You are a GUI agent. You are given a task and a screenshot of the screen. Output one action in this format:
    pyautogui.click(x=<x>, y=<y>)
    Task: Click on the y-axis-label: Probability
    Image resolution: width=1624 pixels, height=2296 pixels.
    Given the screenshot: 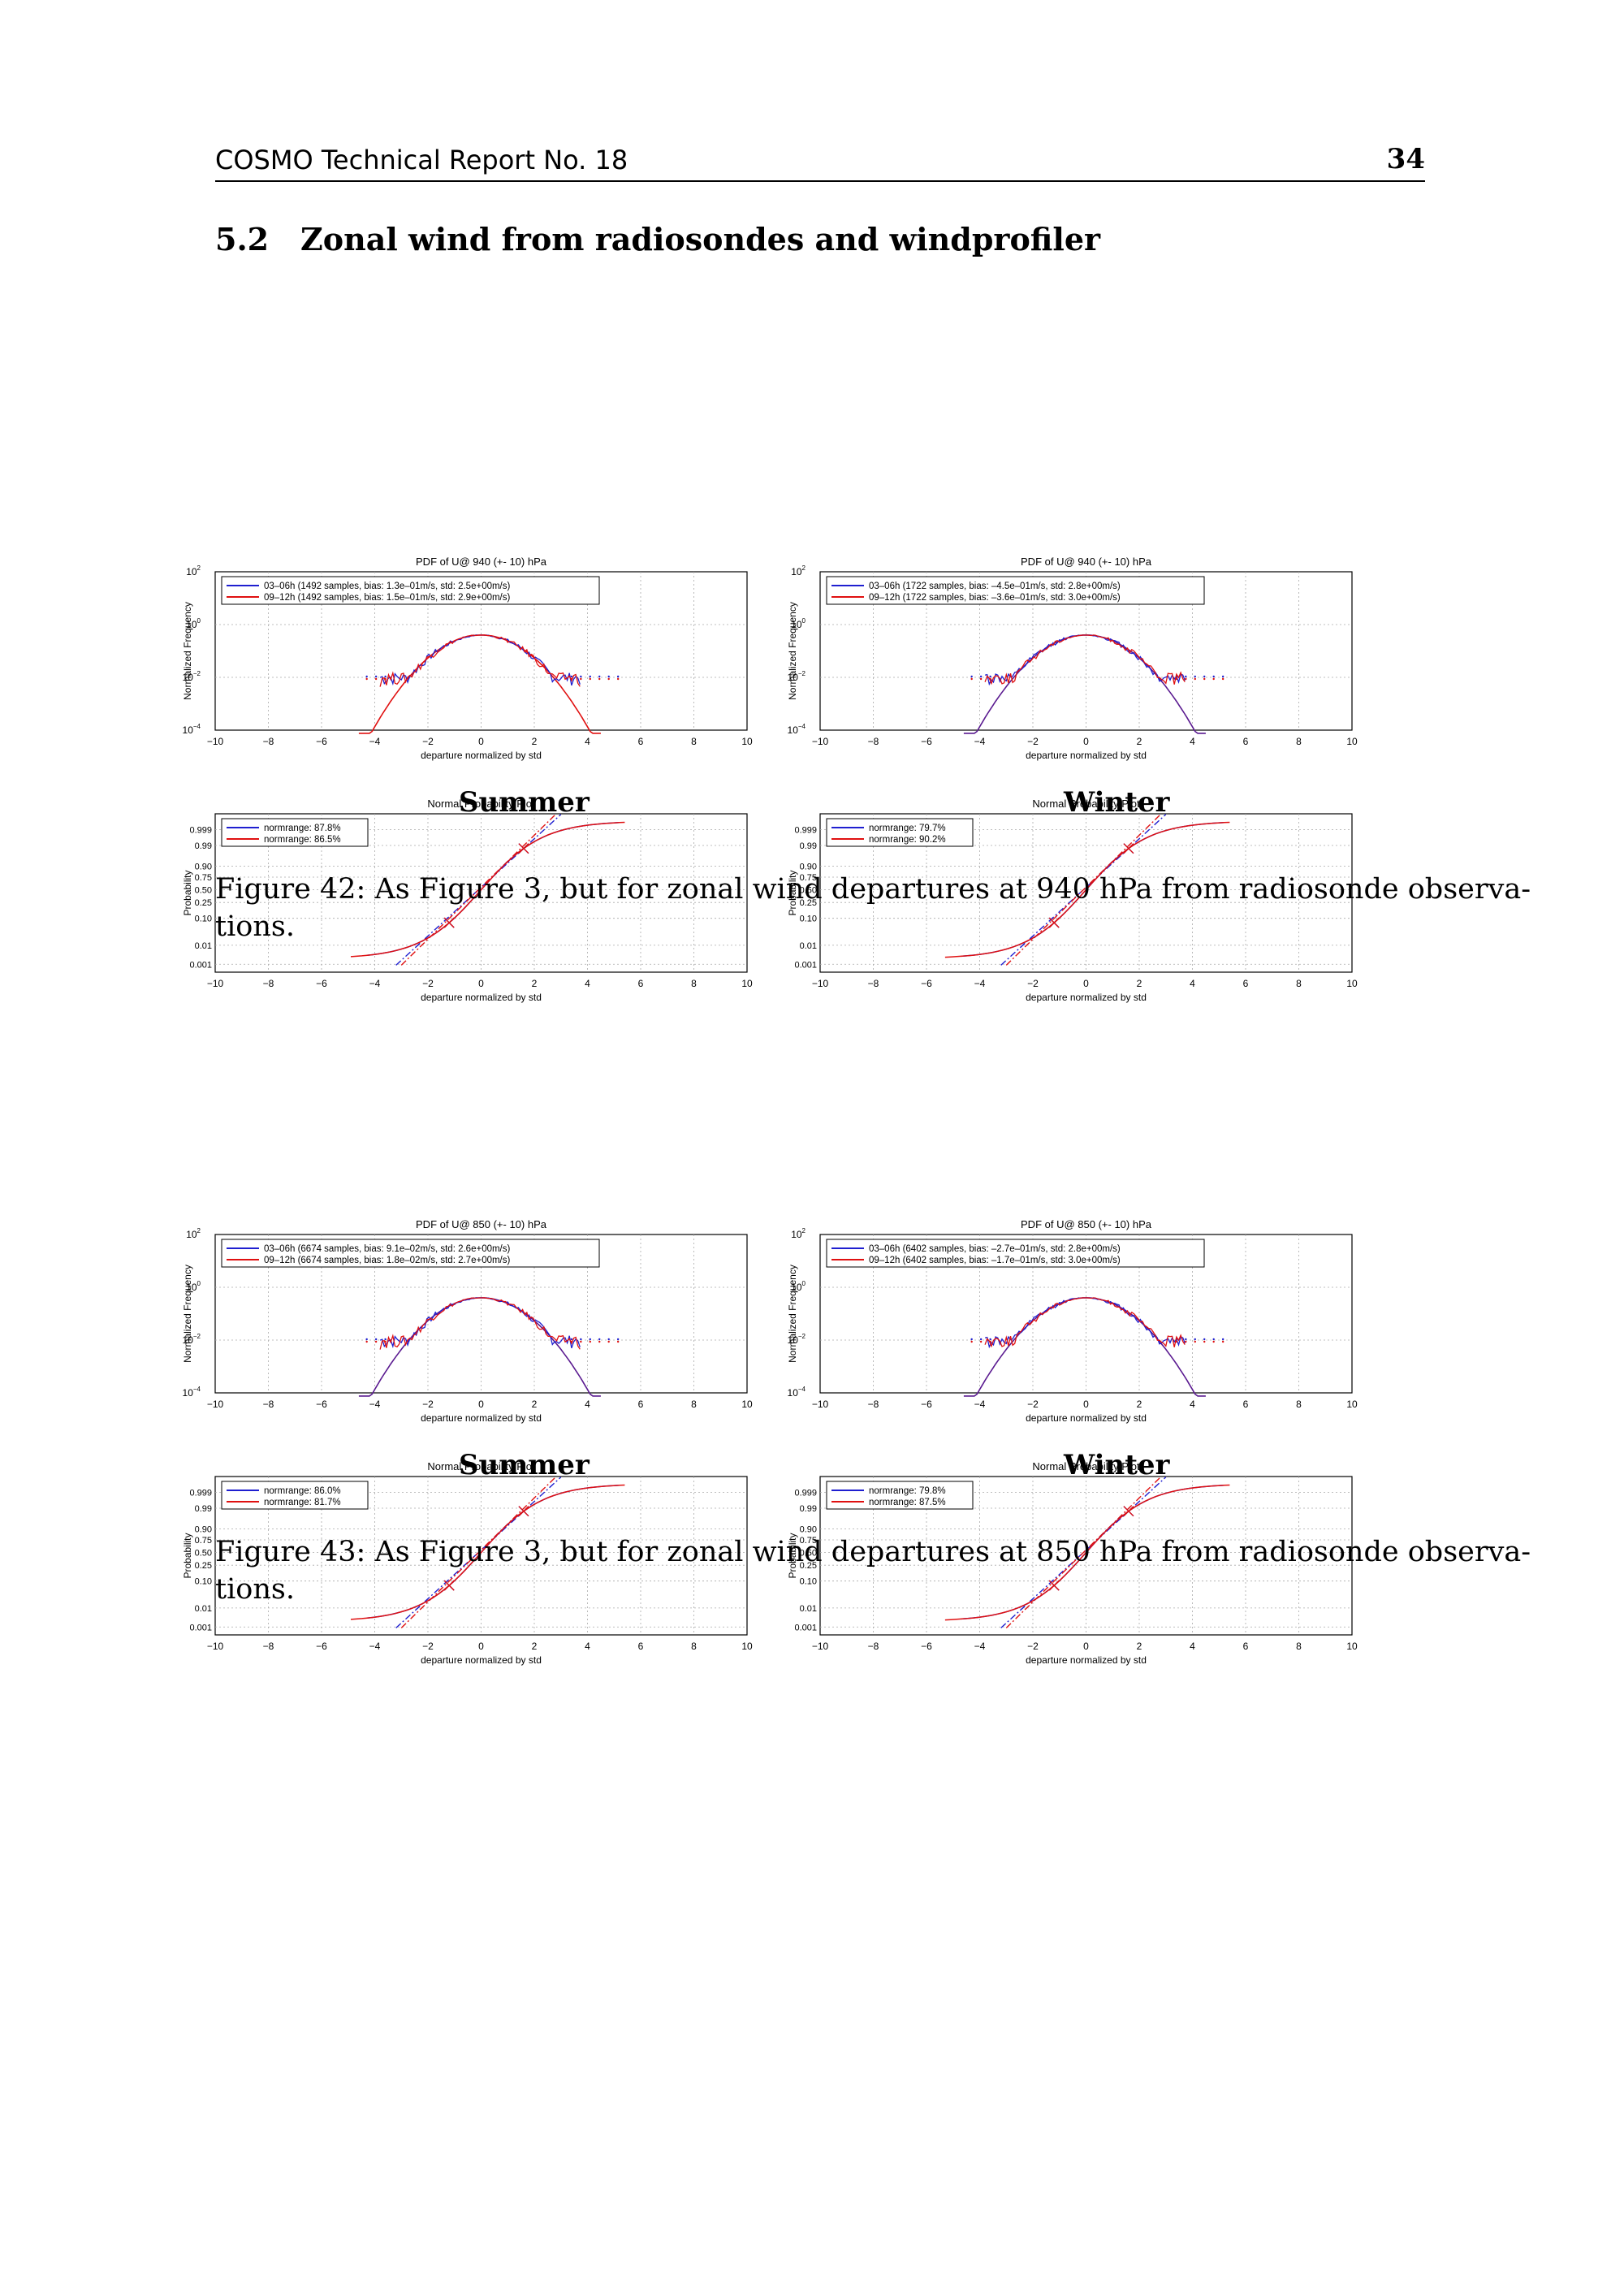 What is the action you would take?
    pyautogui.click(x=188, y=1555)
    